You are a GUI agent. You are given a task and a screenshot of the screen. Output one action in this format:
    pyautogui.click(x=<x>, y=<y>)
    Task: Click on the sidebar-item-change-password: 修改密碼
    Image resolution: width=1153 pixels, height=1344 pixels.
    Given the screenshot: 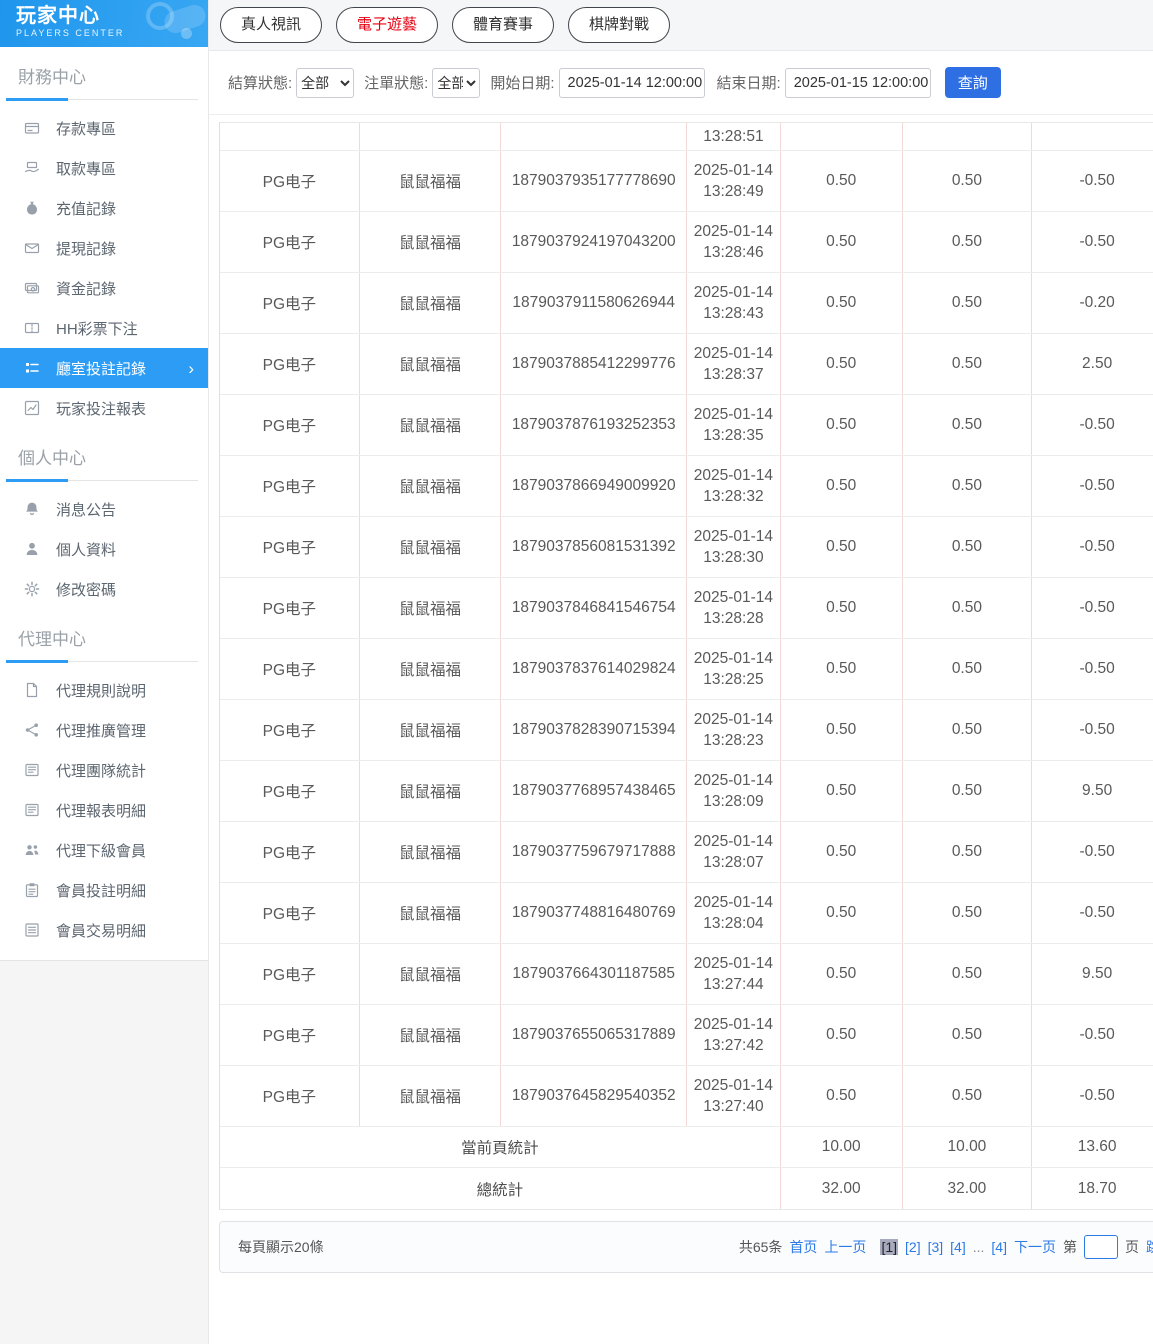 What is the action you would take?
    pyautogui.click(x=104, y=589)
    